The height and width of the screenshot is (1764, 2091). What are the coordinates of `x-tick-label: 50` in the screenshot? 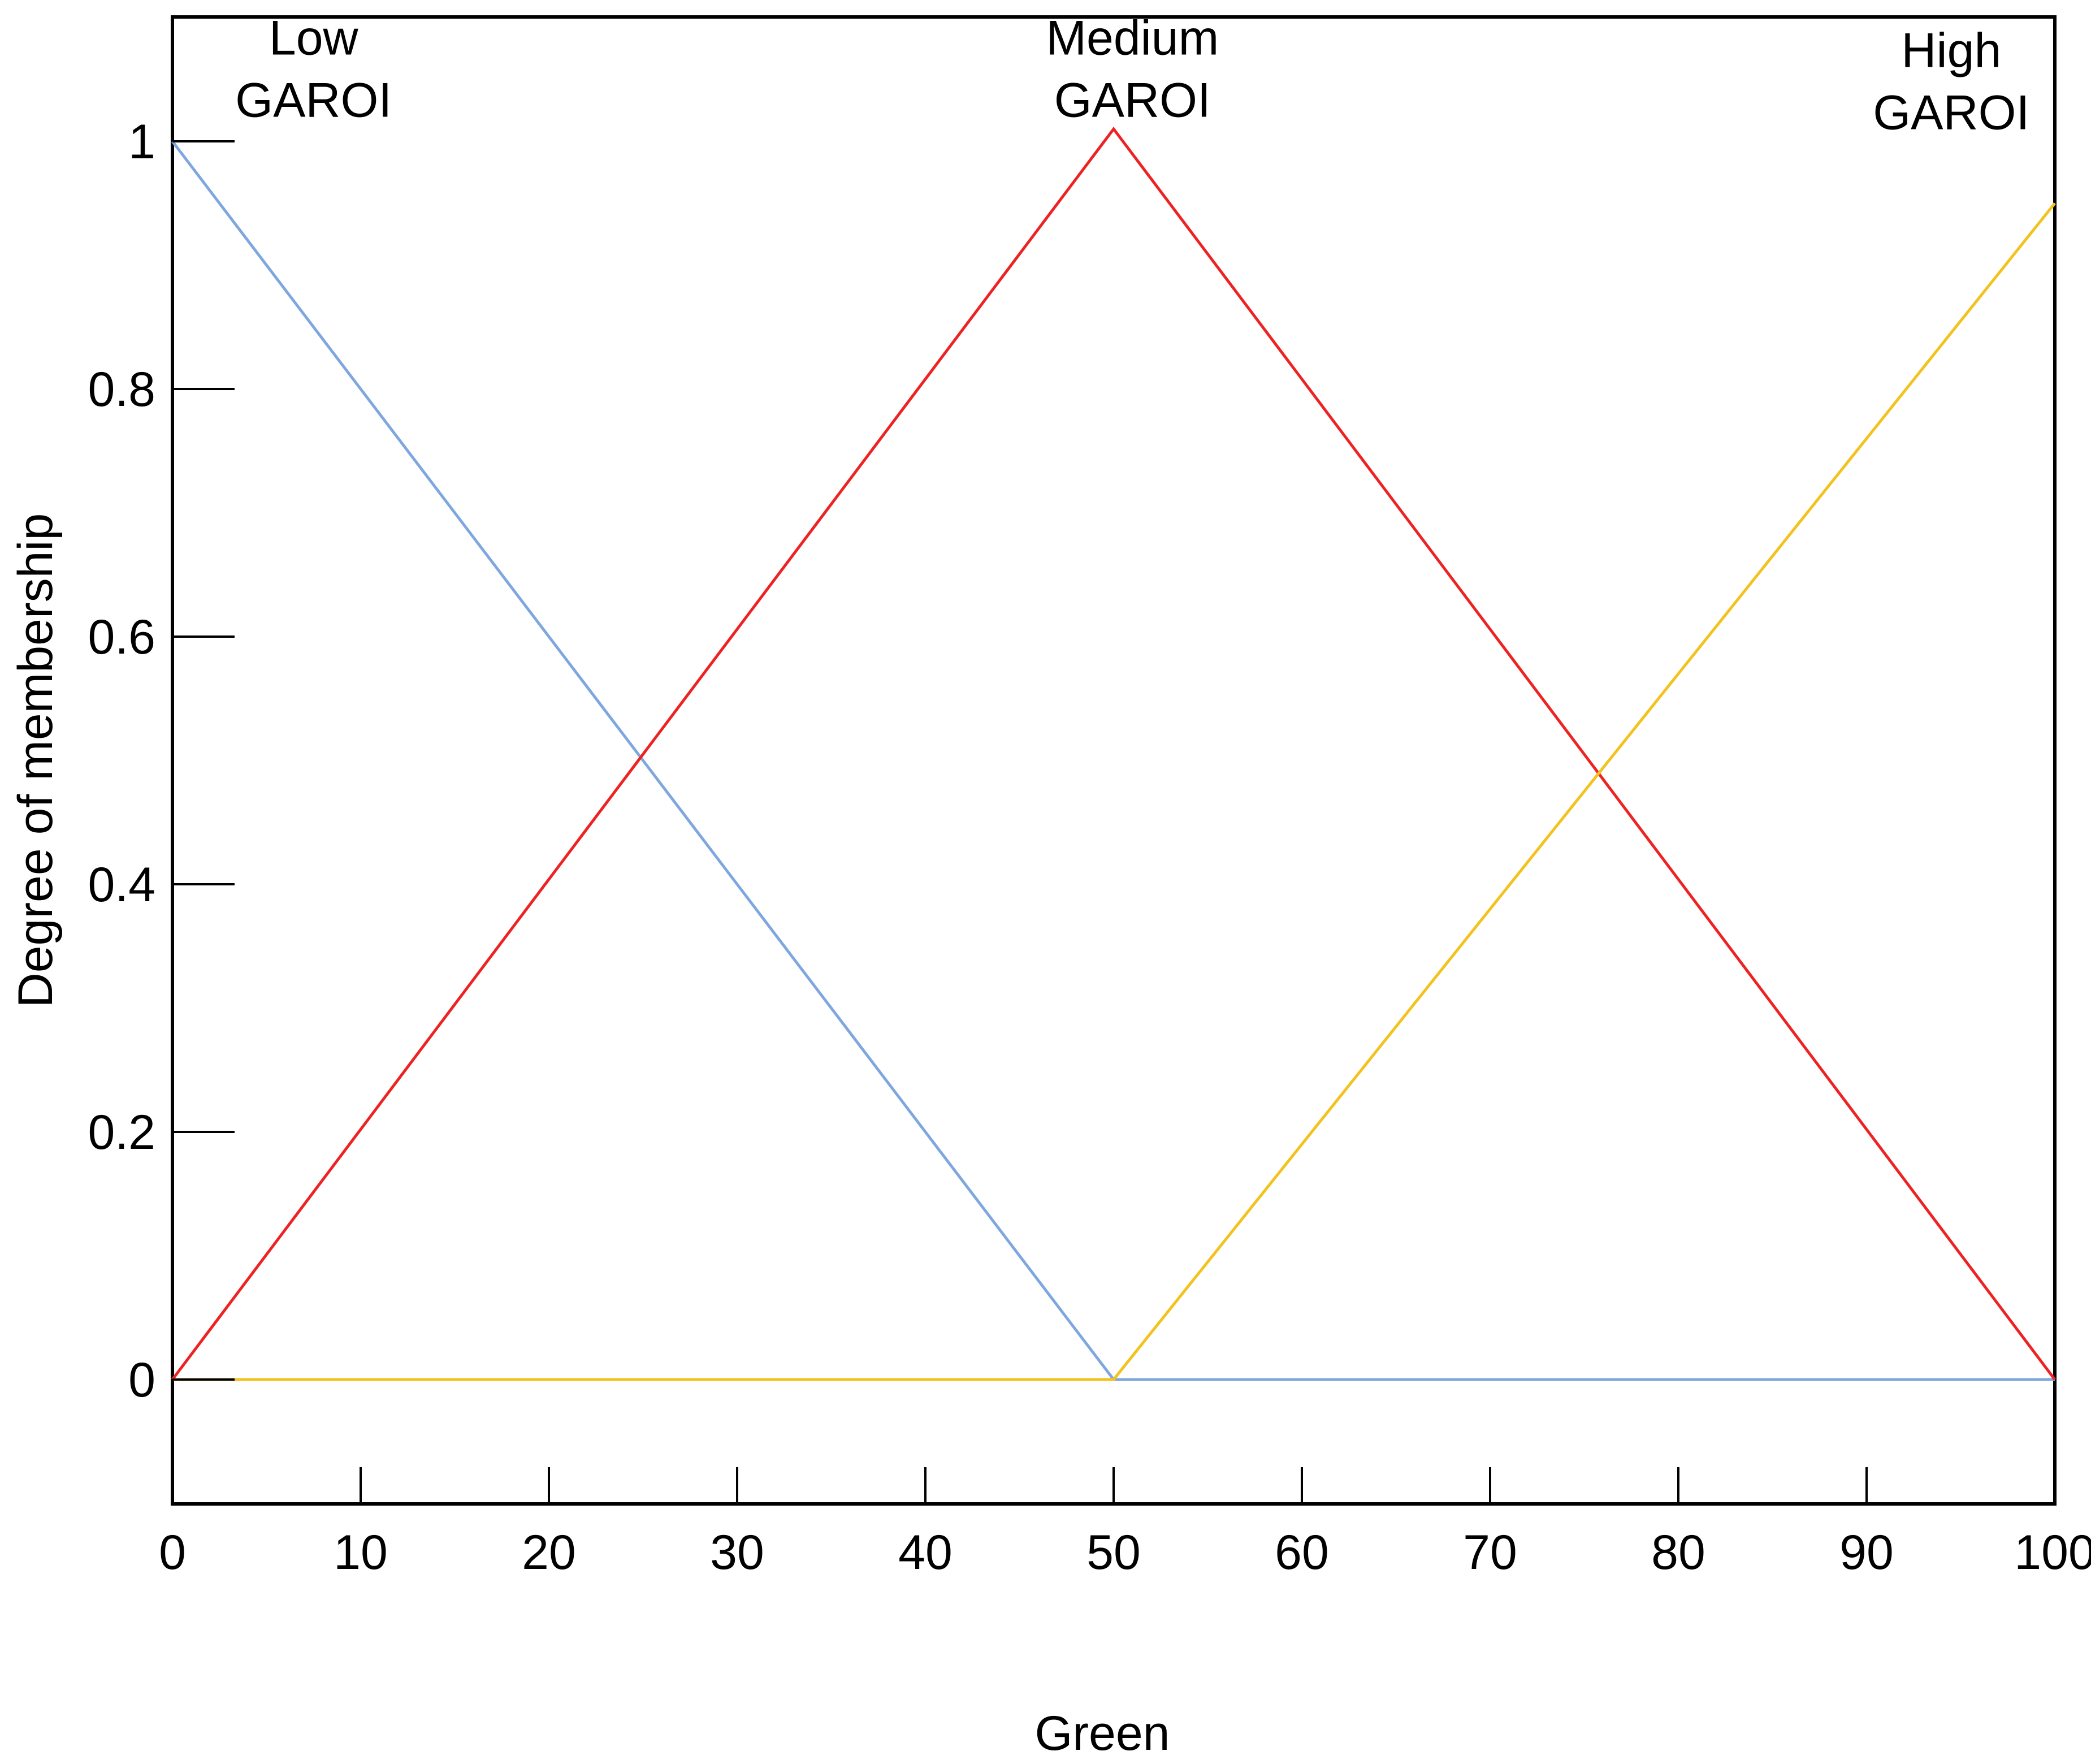 It's located at (1113, 1552).